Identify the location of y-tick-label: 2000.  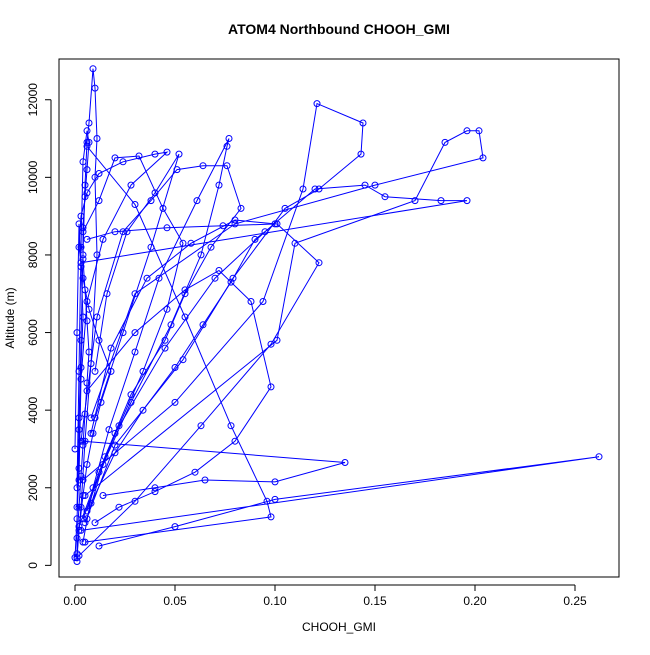
(33, 487).